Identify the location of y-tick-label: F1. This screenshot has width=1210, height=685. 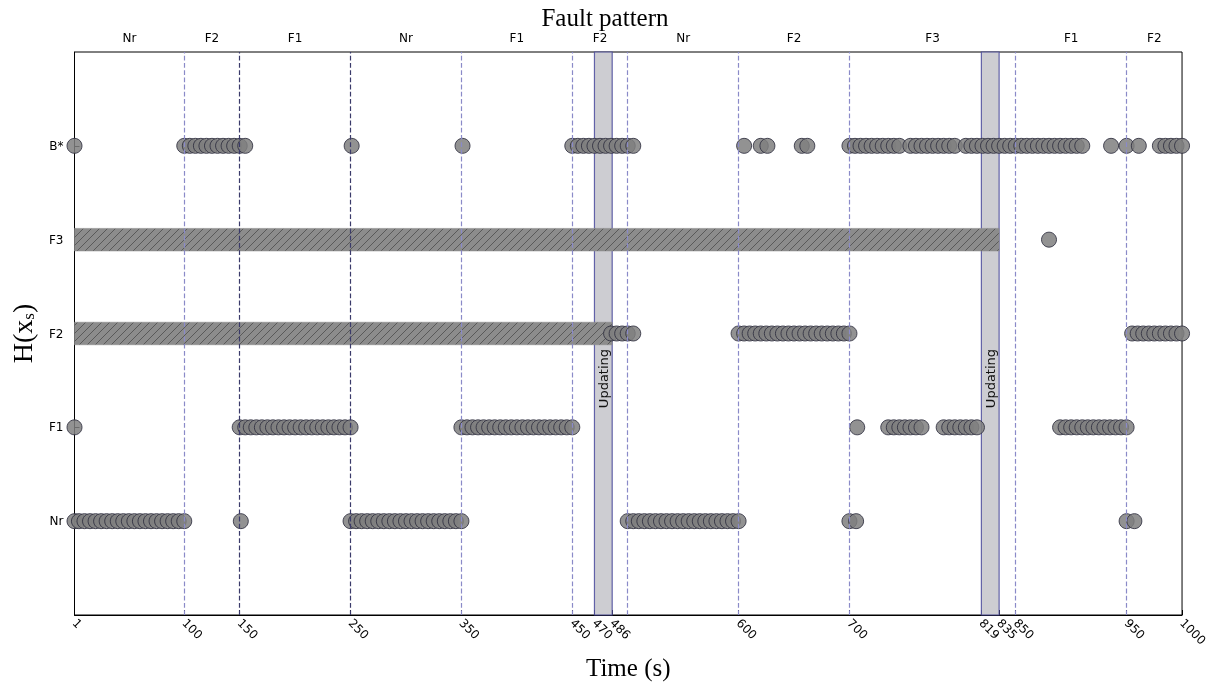
(56, 427).